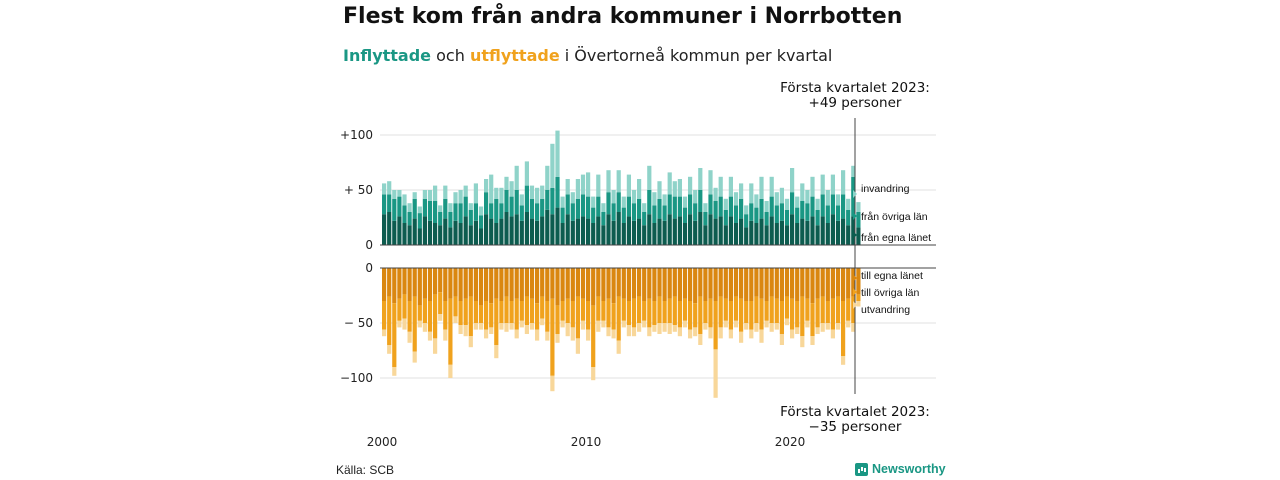 This screenshot has height=480, width=1280. I want to click on subtitle-utflyttade: utflyttade, so click(514, 55).